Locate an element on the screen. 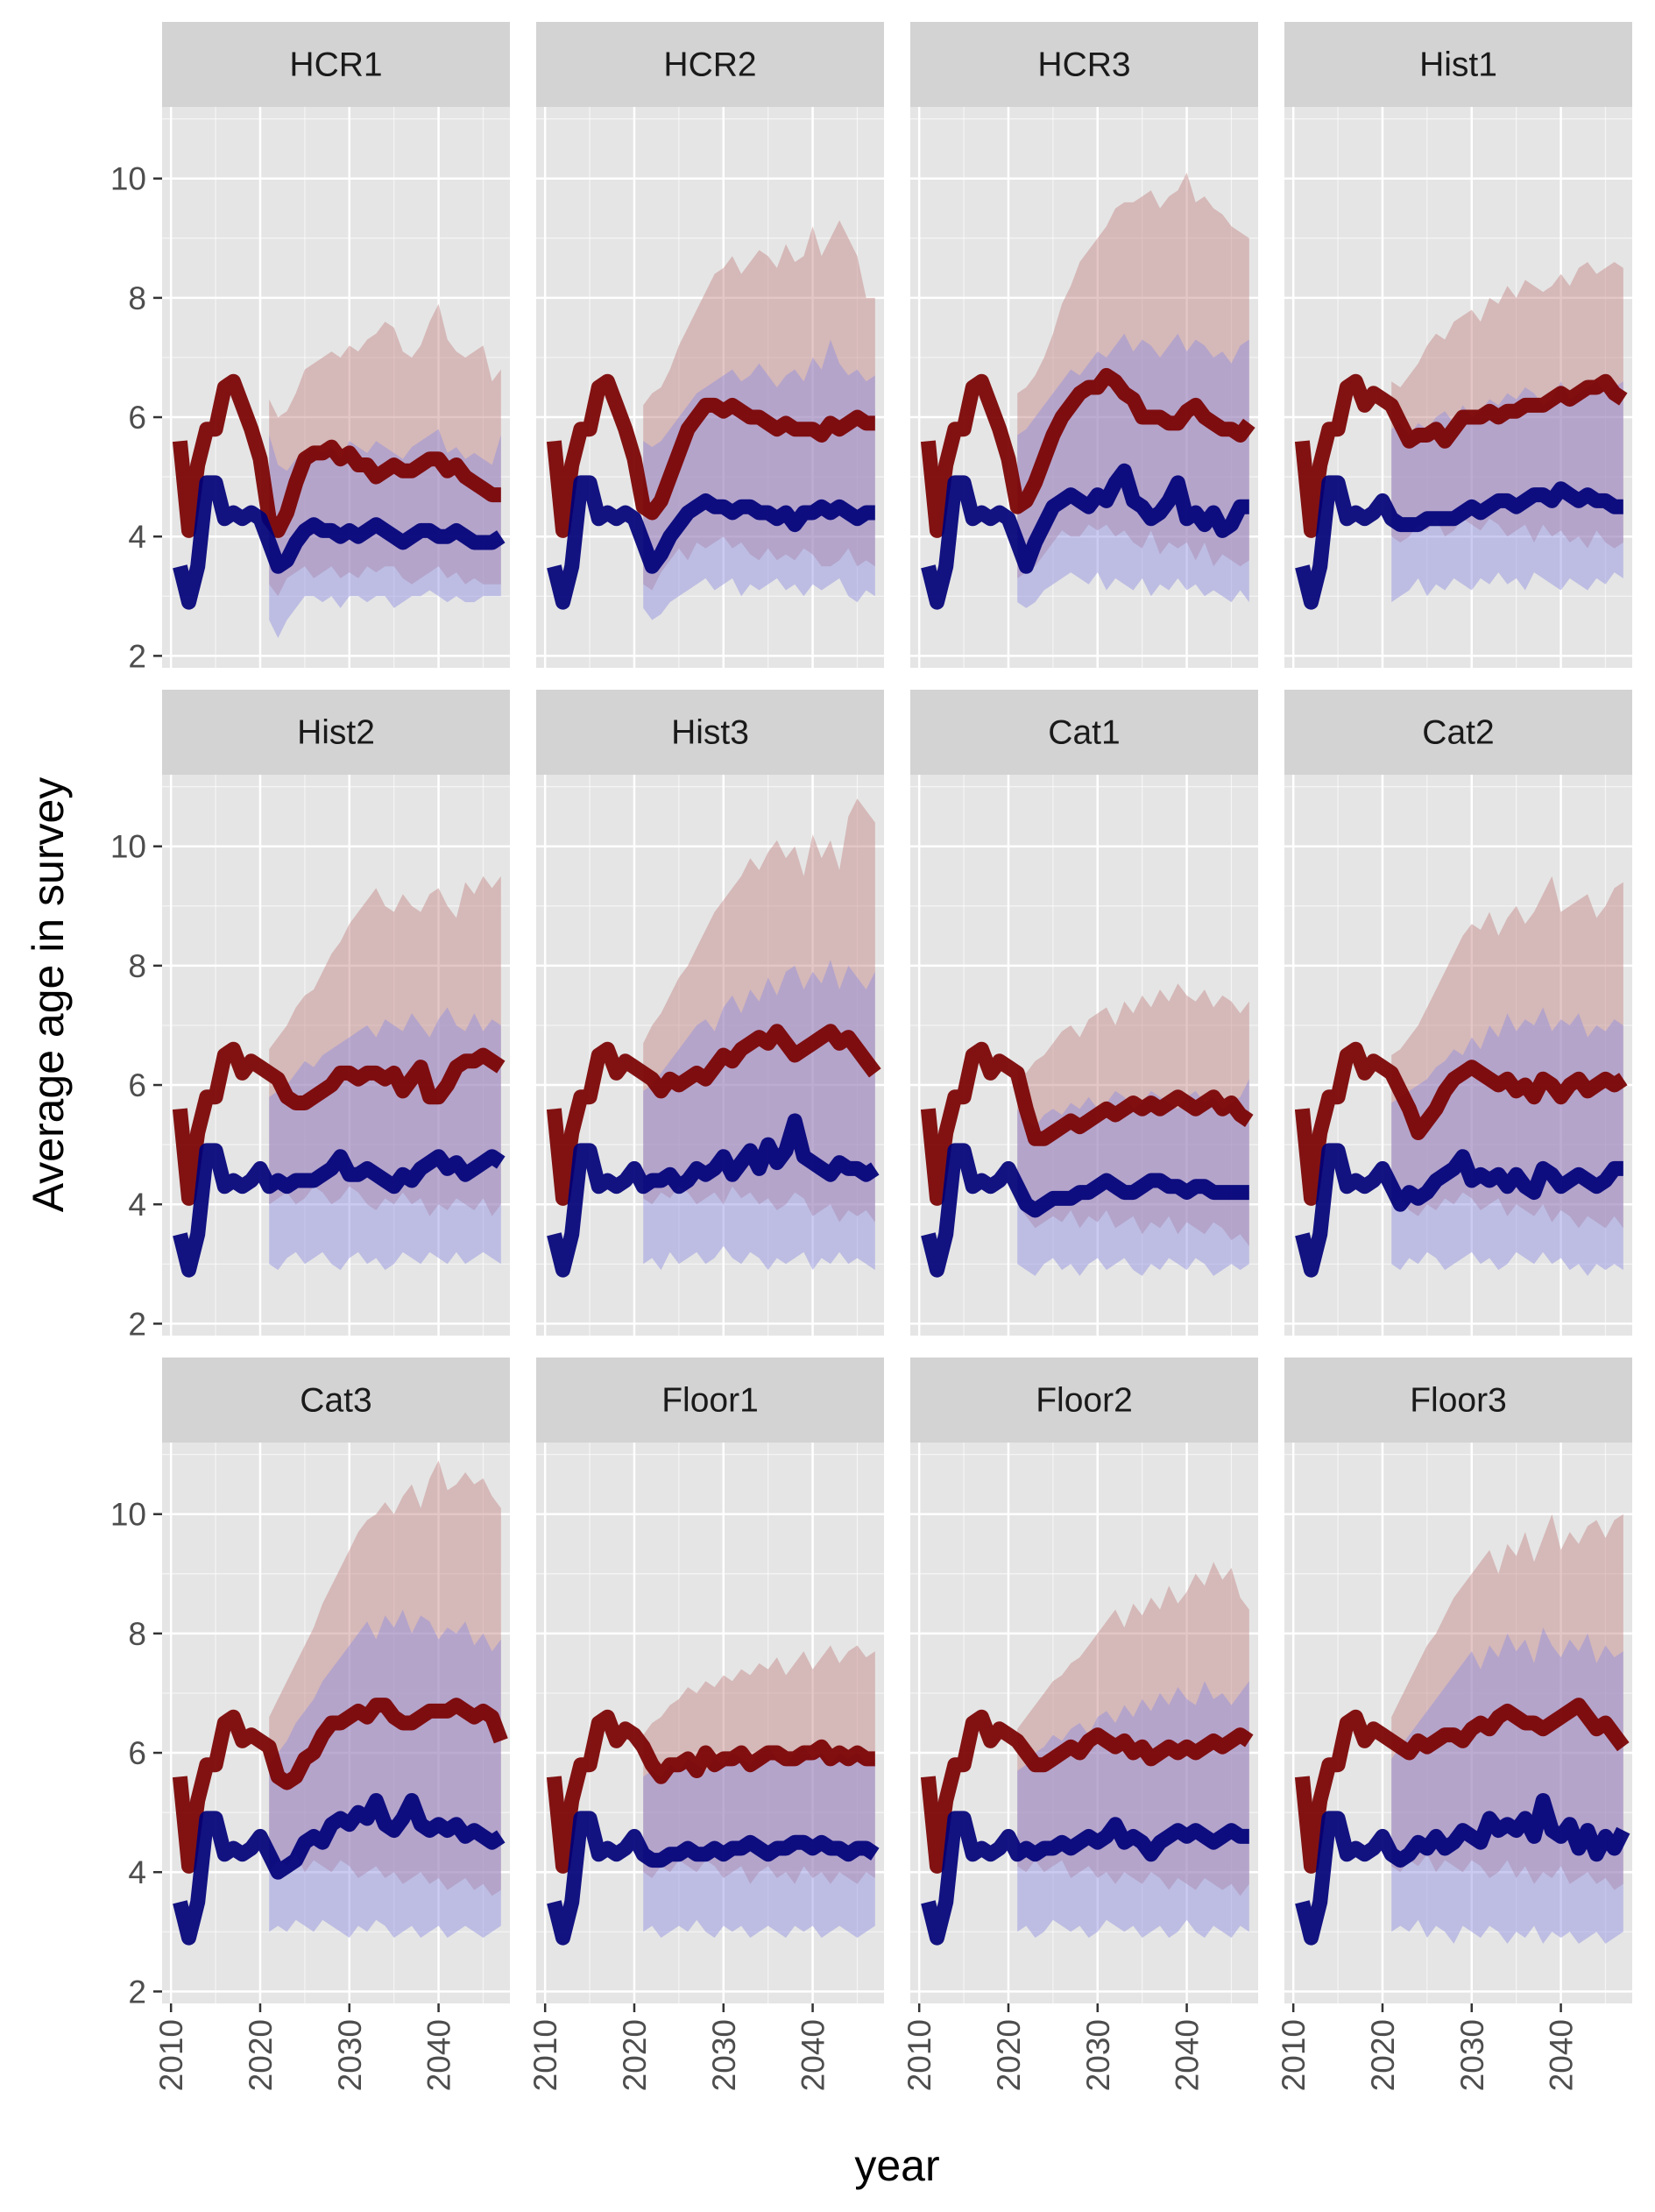  facet-strip-label: Hist2 is located at coordinates (336, 733).